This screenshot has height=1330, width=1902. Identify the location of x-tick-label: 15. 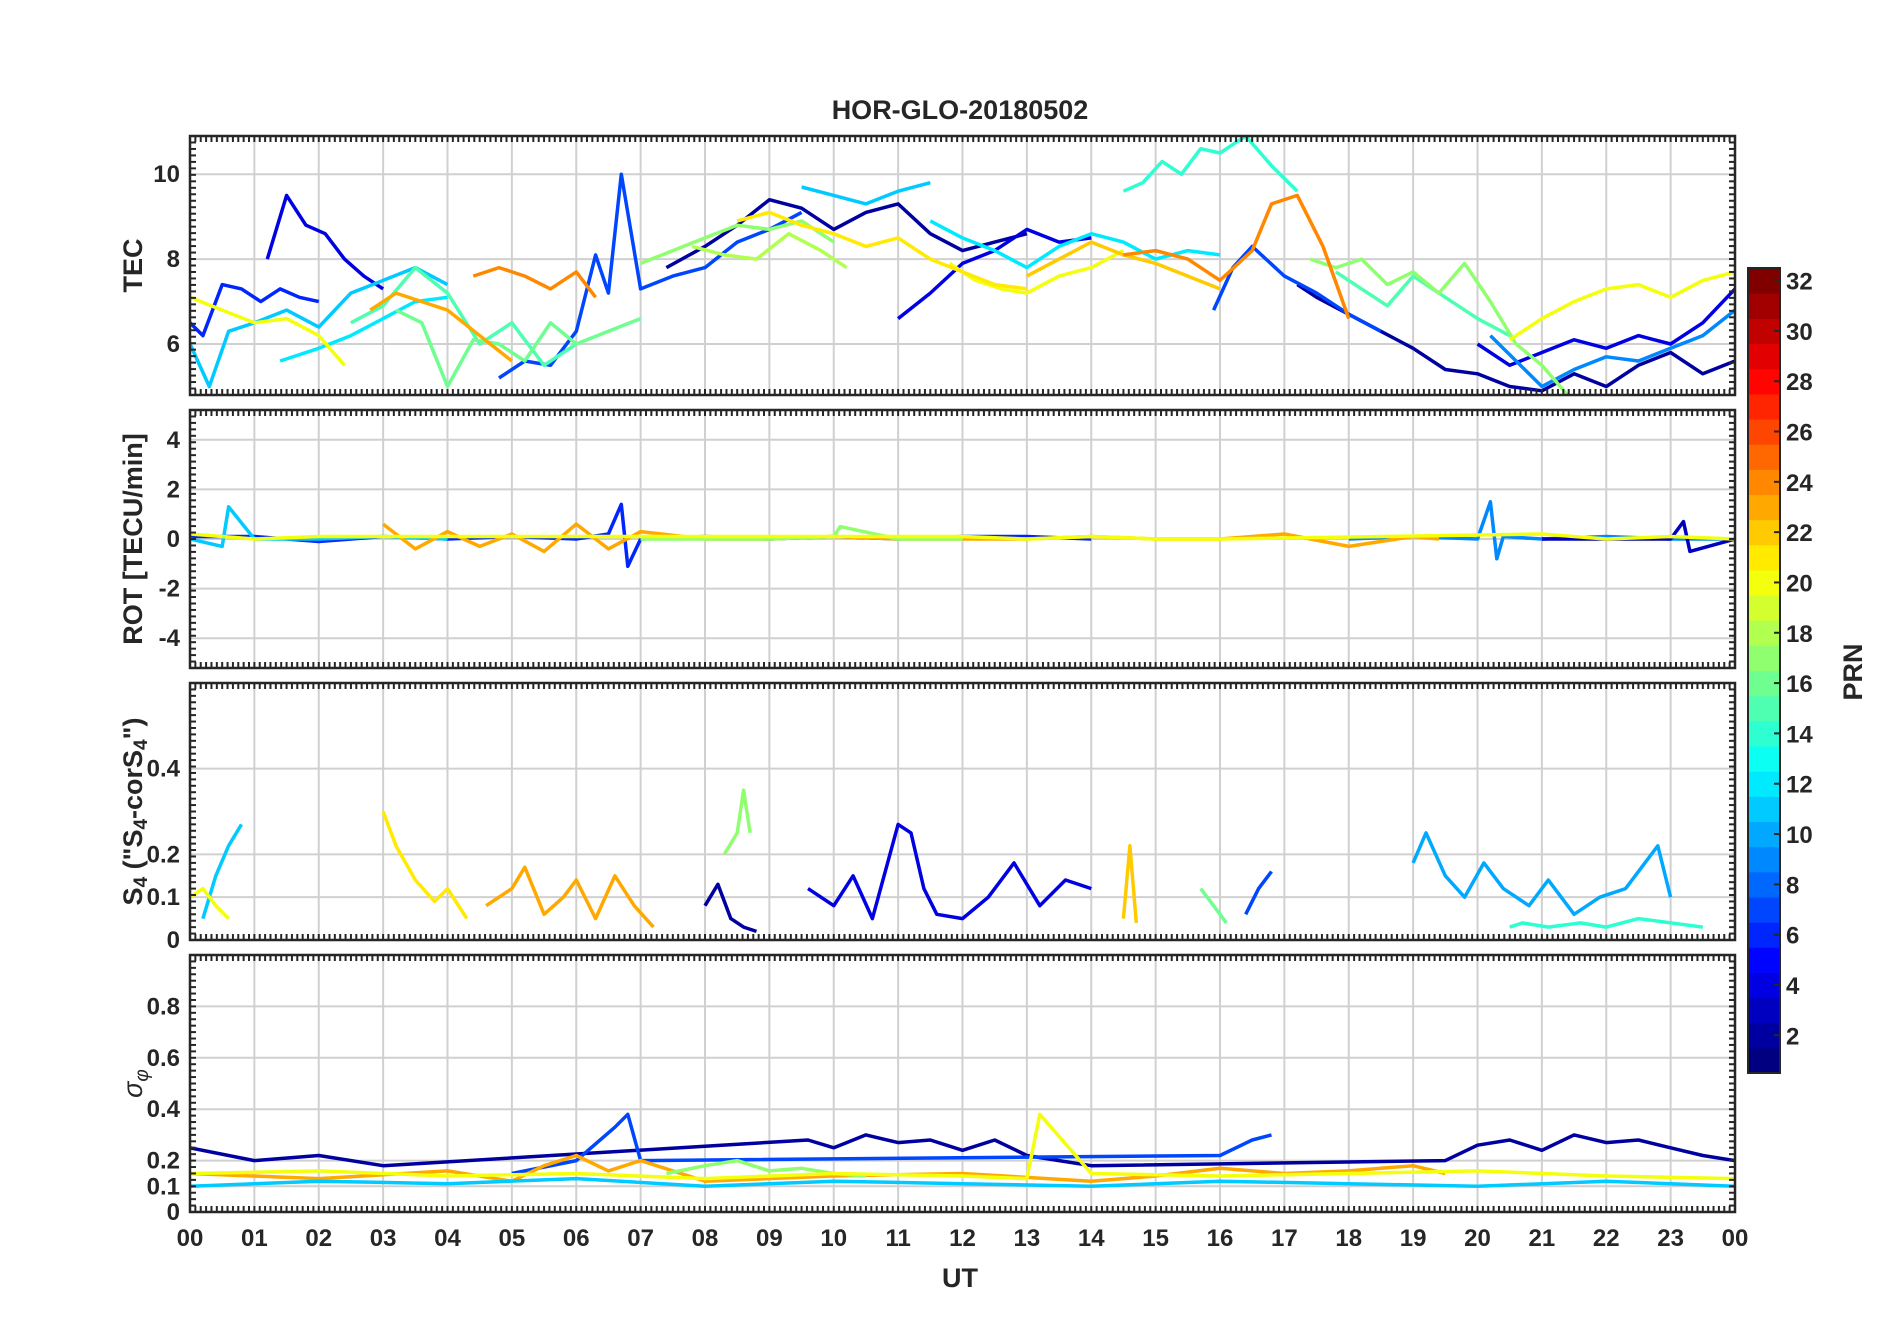
(1155, 1238).